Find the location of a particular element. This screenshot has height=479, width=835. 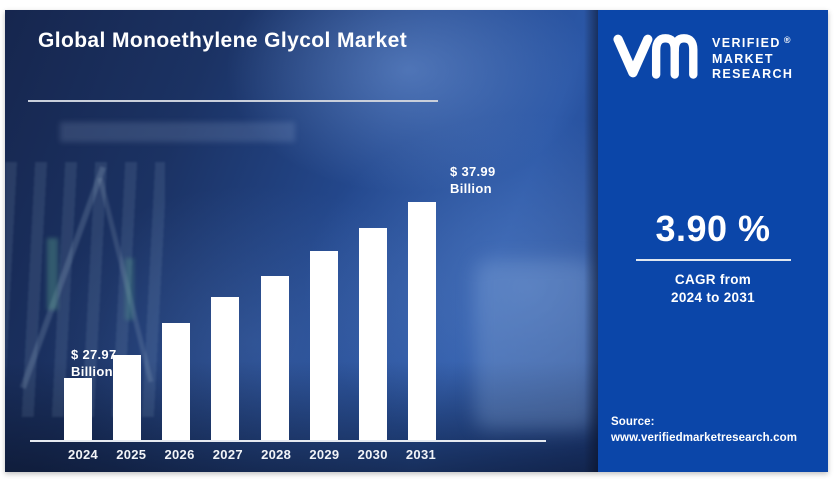

background-lab-bench is located at coordinates (535, 345).